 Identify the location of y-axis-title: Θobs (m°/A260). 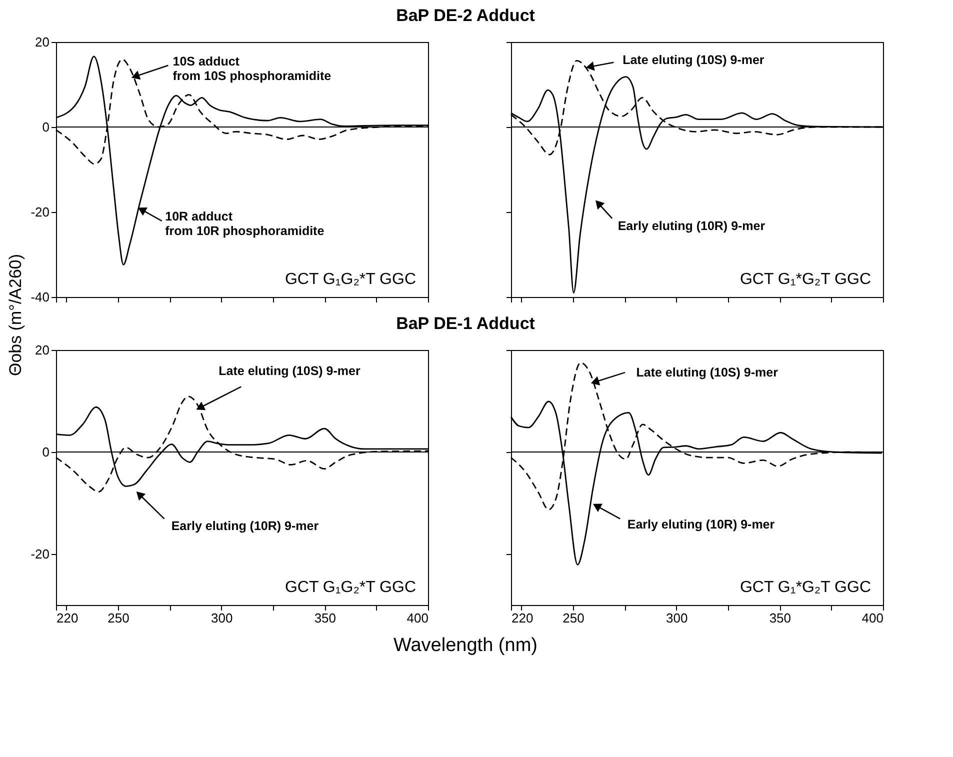
(15, 315).